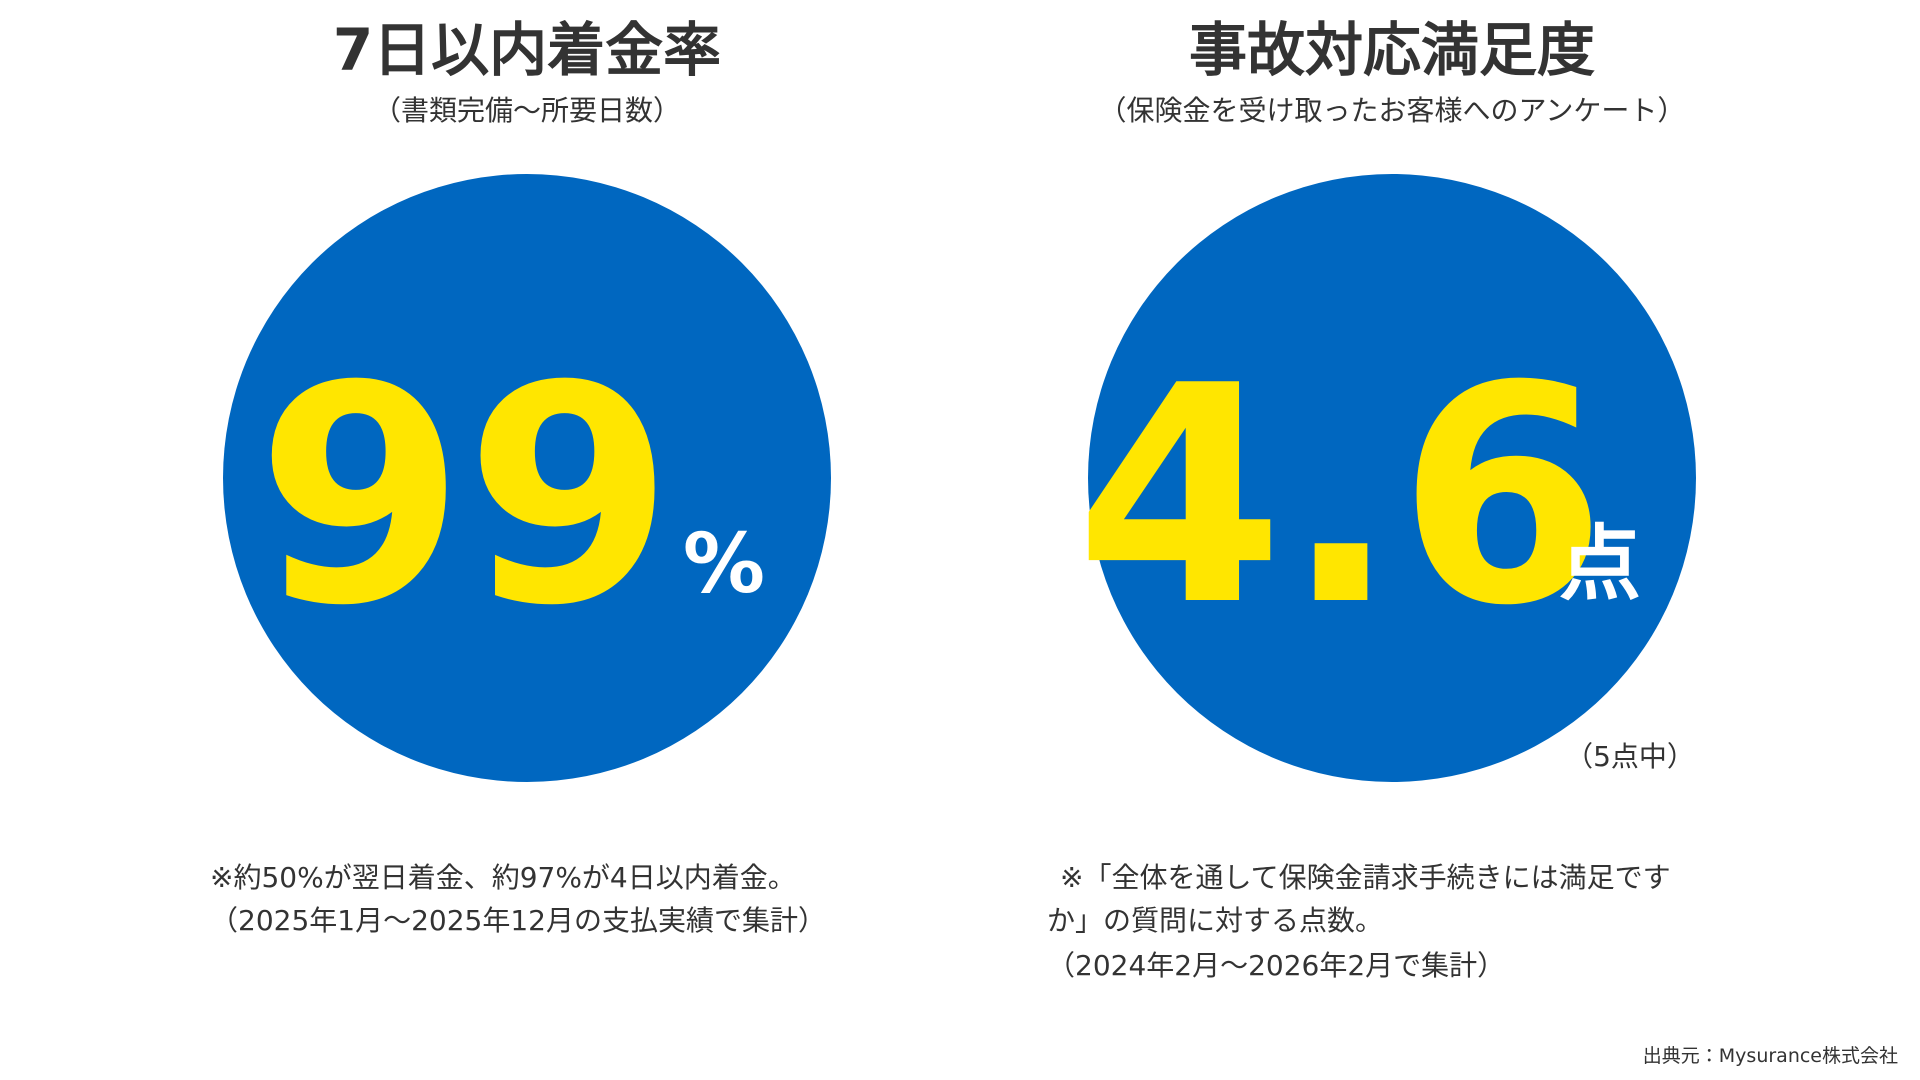  Describe the element at coordinates (1630, 756) in the screenshot. I see `scale-note: （5点中）` at that location.